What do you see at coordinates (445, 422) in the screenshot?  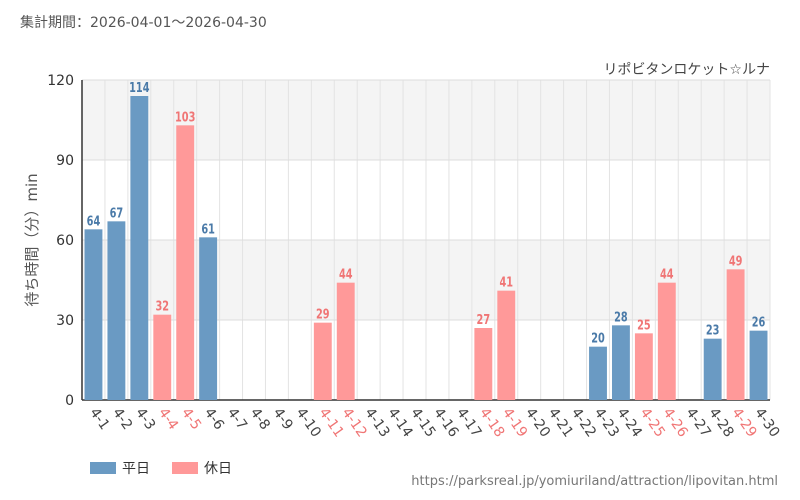 I see `x-tick-label-4-16: 4-16` at bounding box center [445, 422].